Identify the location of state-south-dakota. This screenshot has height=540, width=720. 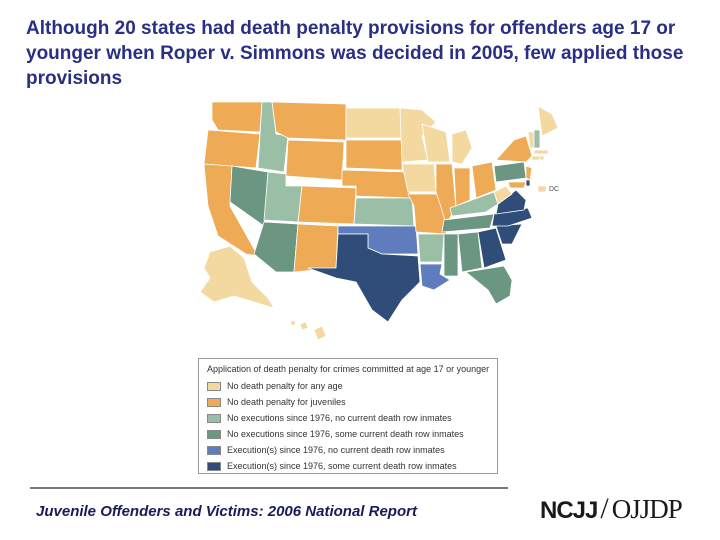
(374, 155).